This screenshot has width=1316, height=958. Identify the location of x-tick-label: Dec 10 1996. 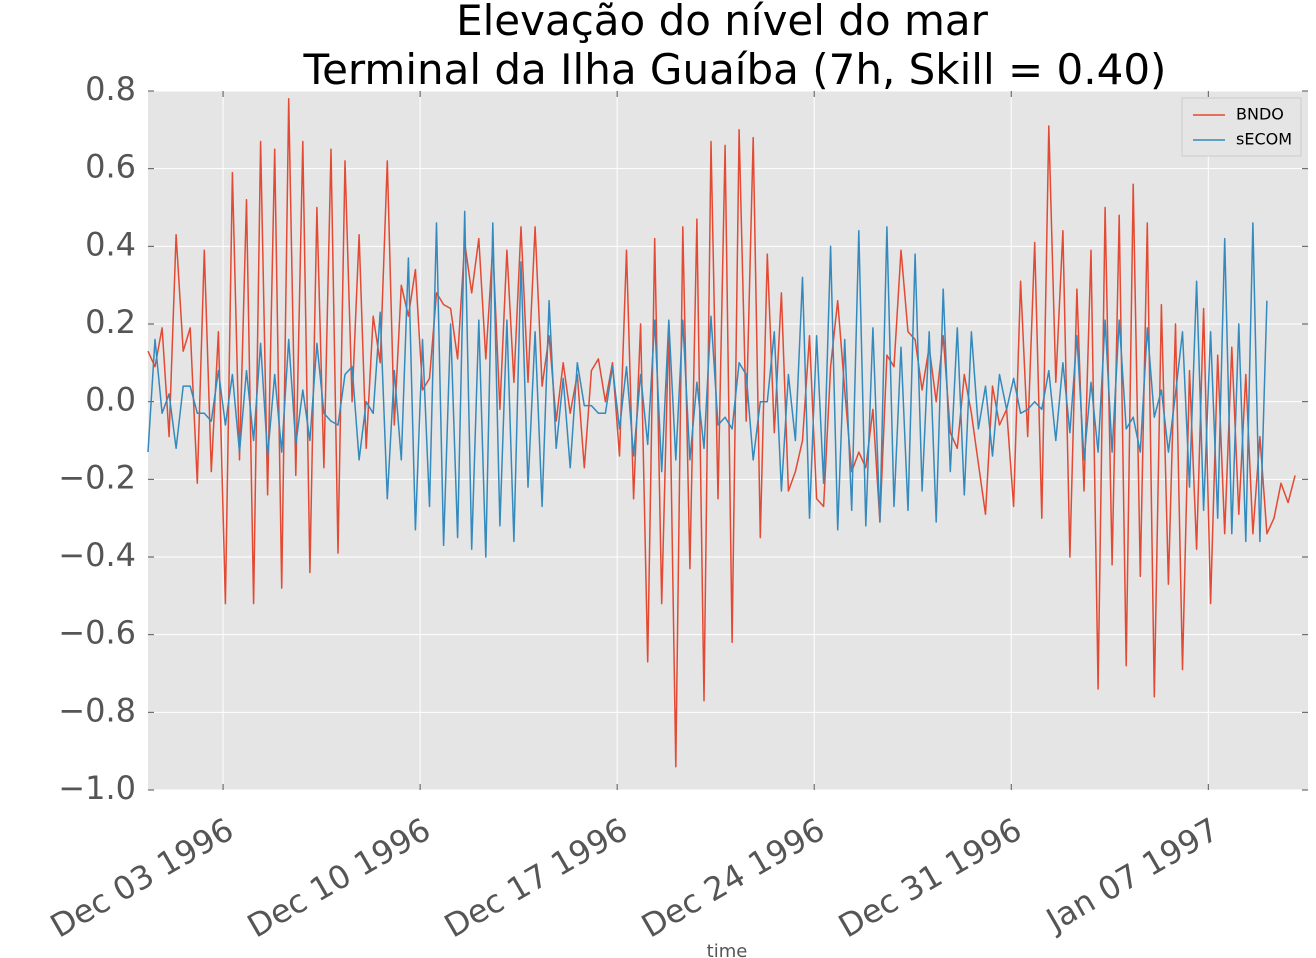
(339, 877).